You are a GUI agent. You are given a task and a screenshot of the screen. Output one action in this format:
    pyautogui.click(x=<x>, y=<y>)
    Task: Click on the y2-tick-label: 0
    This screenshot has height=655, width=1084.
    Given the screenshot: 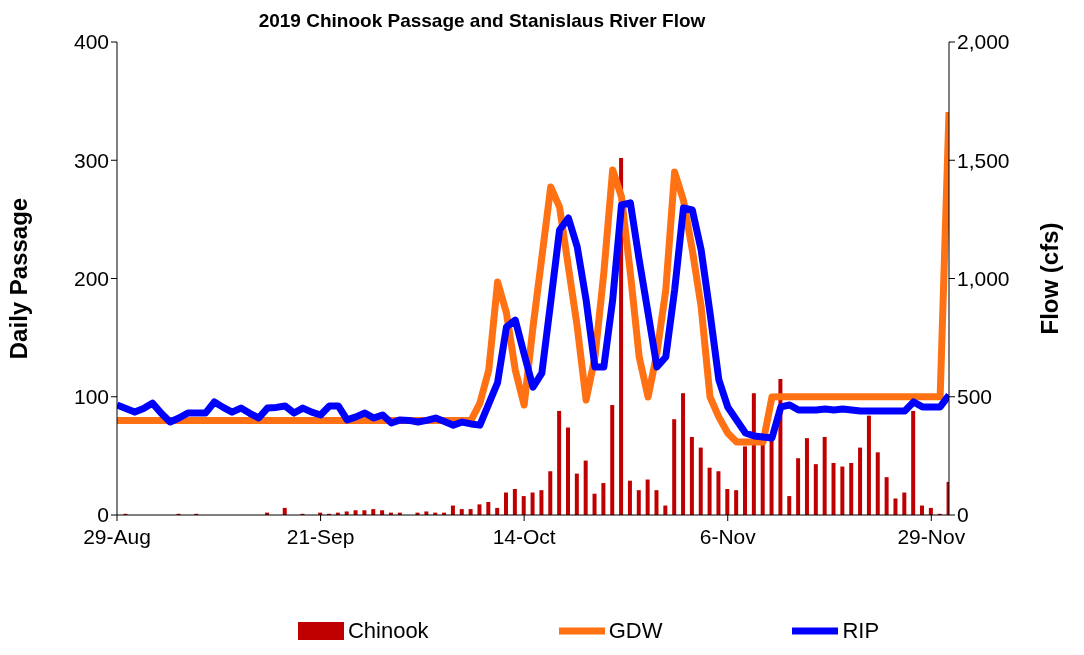 What is the action you would take?
    pyautogui.click(x=963, y=515)
    